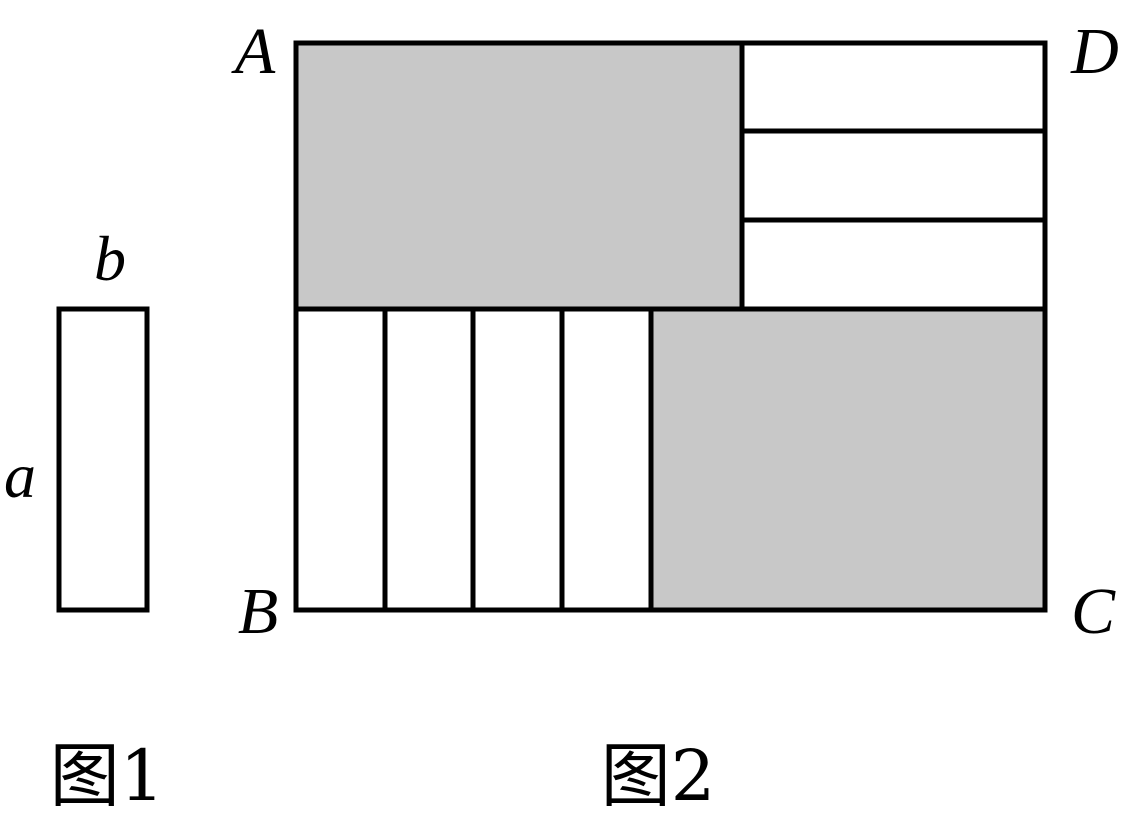  Describe the element at coordinates (110, 258) in the screenshot. I see `label-b: b` at that location.